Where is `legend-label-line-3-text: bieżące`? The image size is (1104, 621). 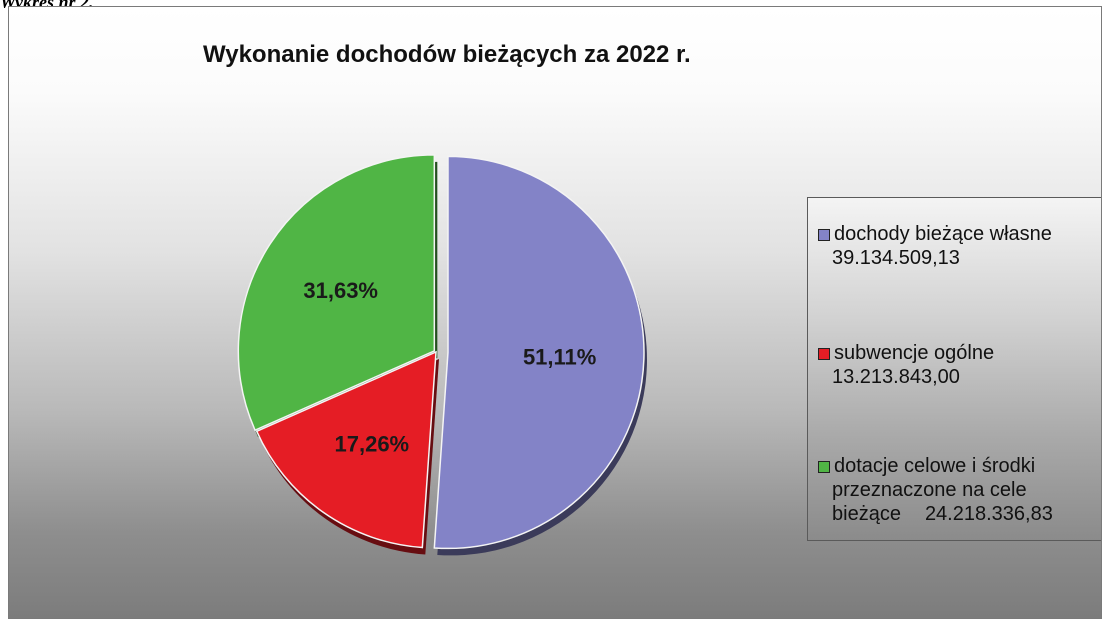
legend-label-line-3-text: bieżące is located at coordinates (866, 514).